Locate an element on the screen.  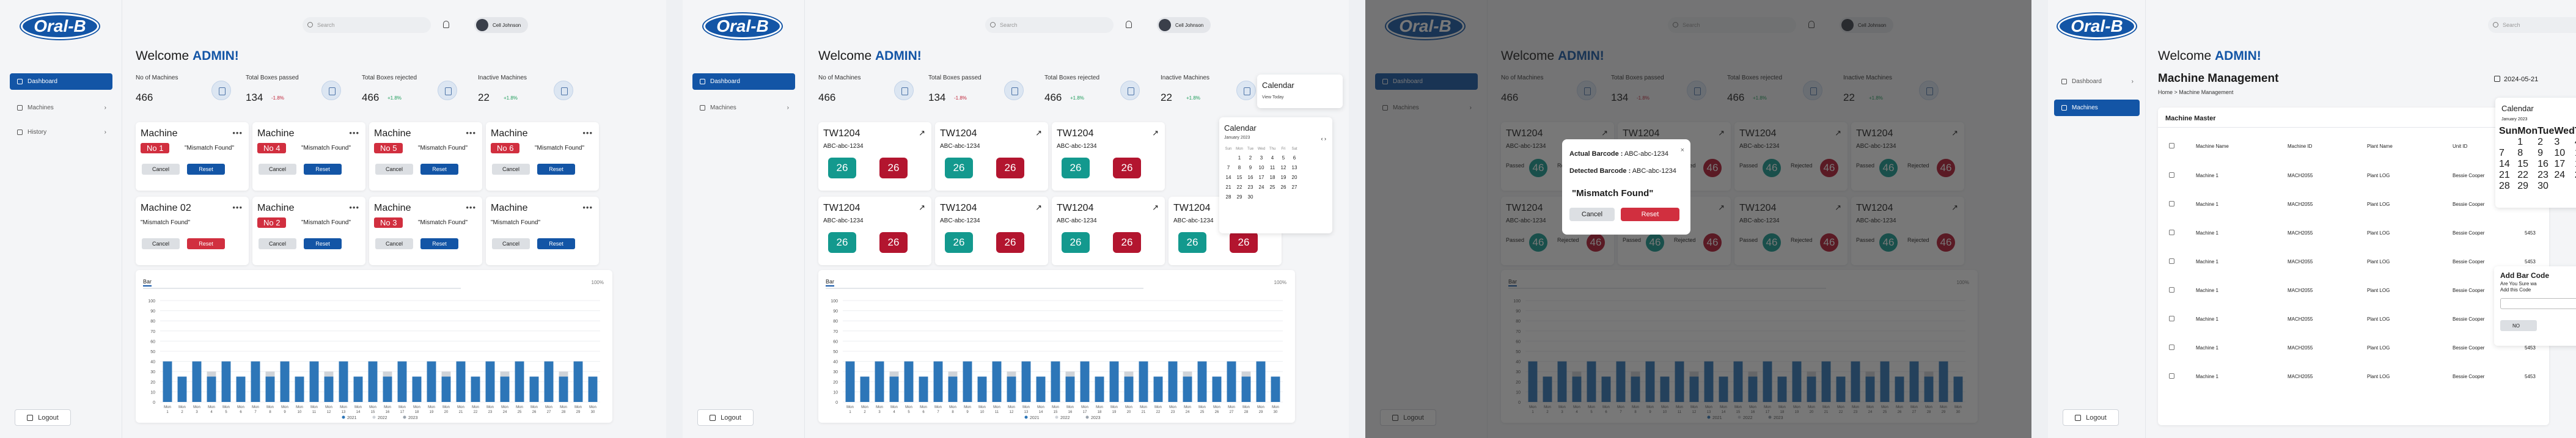
calendar-day: 26 is located at coordinates (1283, 187).